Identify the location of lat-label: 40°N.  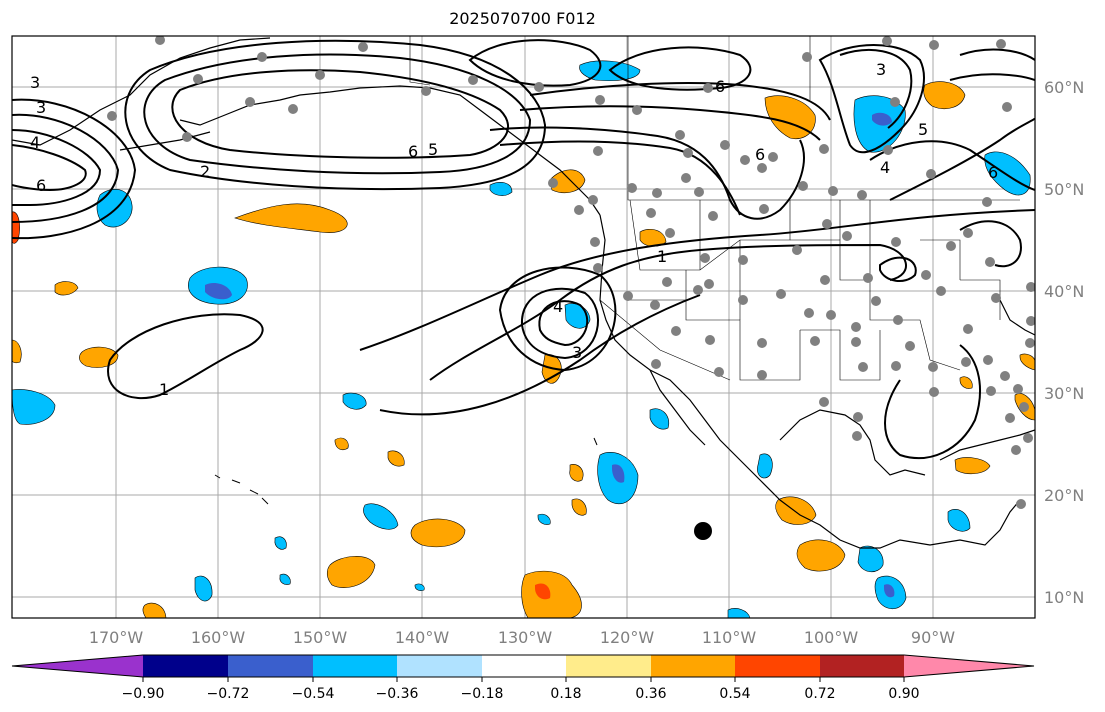
(1064, 291).